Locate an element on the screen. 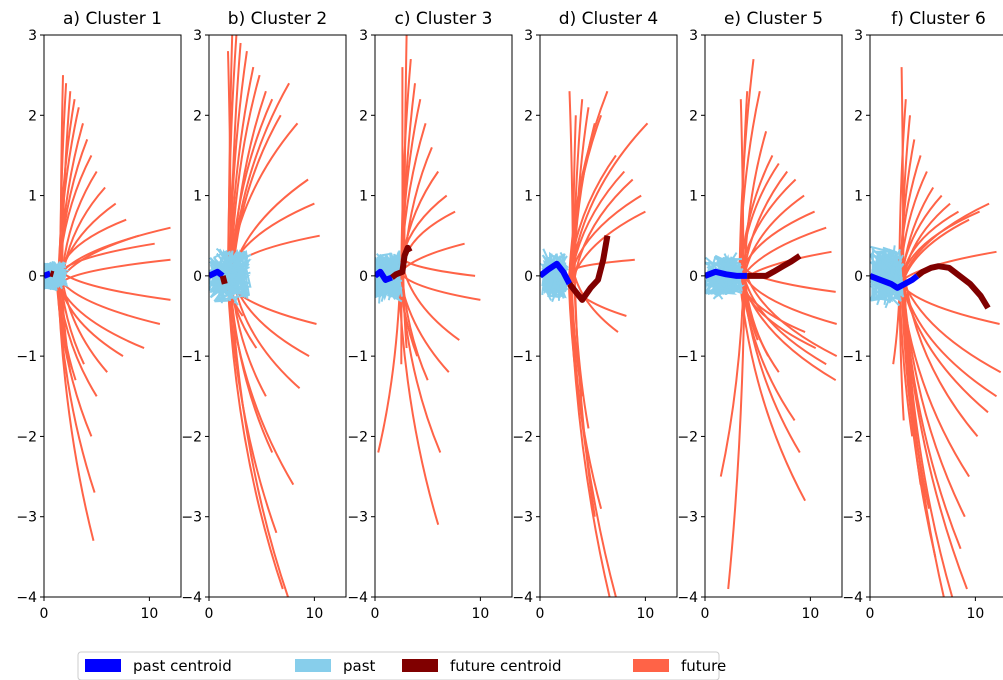 This screenshot has width=1003, height=680. y-tick-label: −2 is located at coordinates (191, 437).